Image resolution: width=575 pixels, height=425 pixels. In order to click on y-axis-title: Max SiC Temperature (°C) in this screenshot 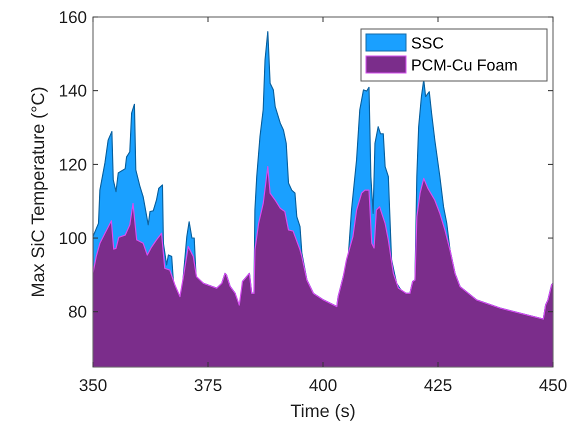, I will do `click(38, 192)`.